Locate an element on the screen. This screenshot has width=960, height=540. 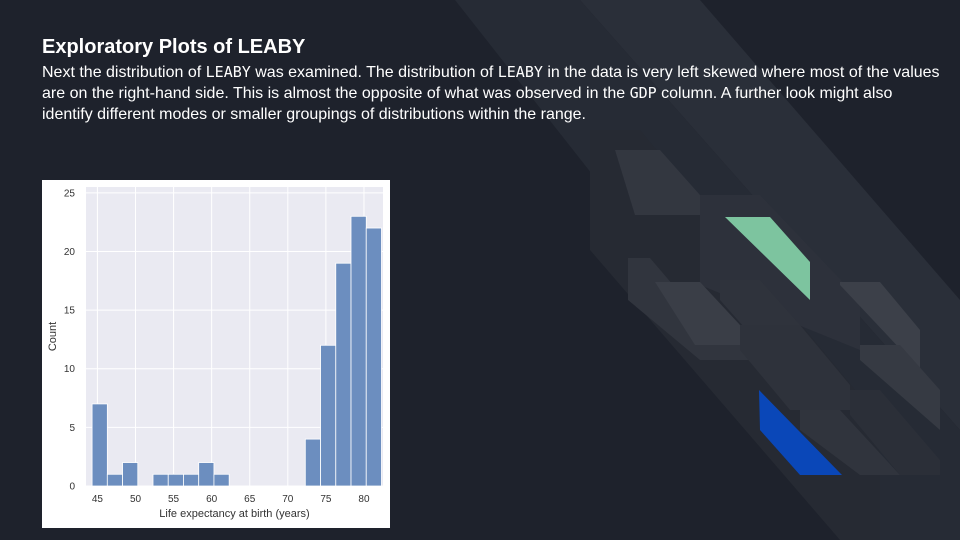
code-term: GDP is located at coordinates (643, 93).